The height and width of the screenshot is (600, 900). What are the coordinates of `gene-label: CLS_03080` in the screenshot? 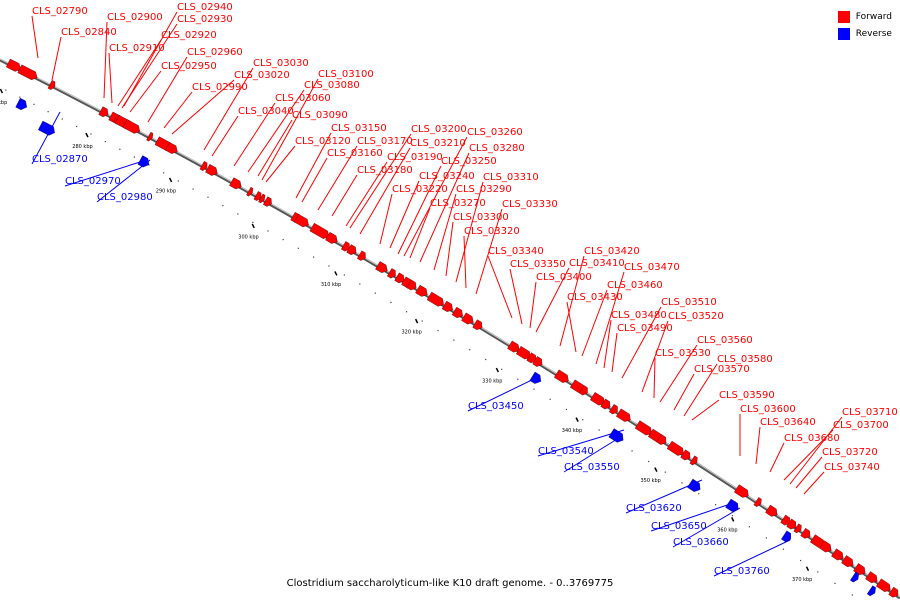 It's located at (332, 85).